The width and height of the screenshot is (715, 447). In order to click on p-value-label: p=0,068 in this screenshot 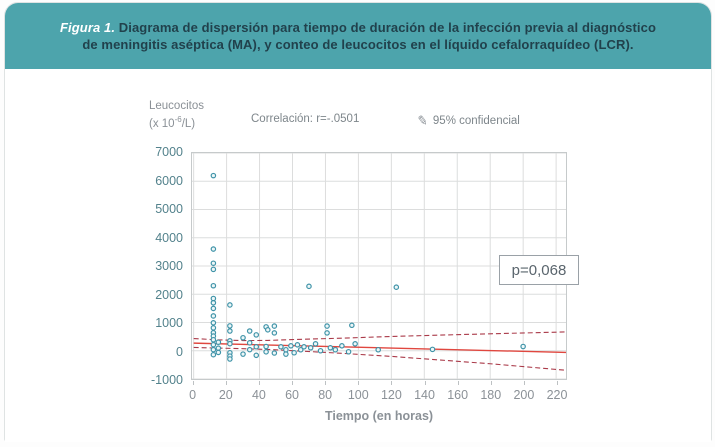, I will do `click(539, 270)`.